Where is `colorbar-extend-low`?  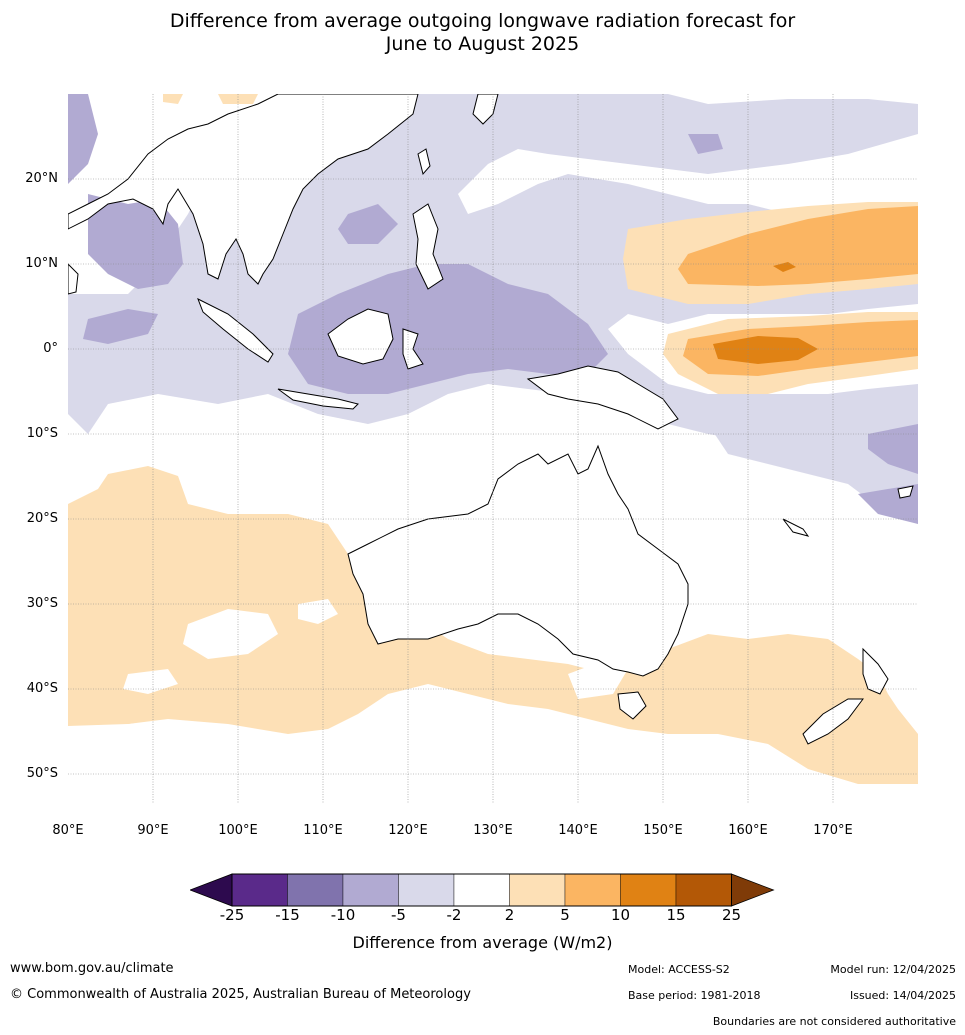 colorbar-extend-low is located at coordinates (211, 890).